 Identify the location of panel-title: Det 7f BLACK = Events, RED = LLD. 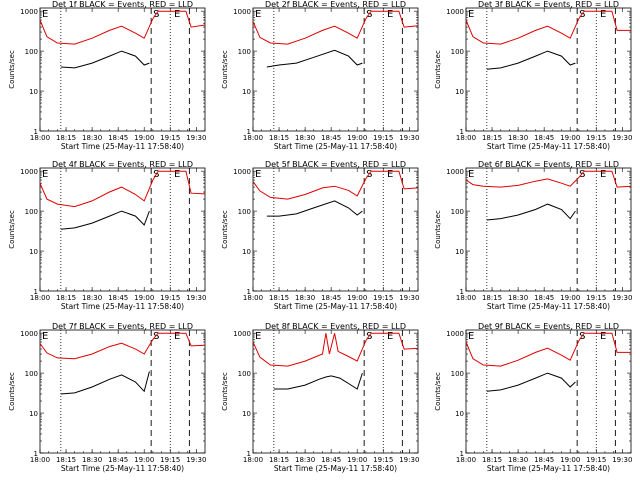
(122, 326).